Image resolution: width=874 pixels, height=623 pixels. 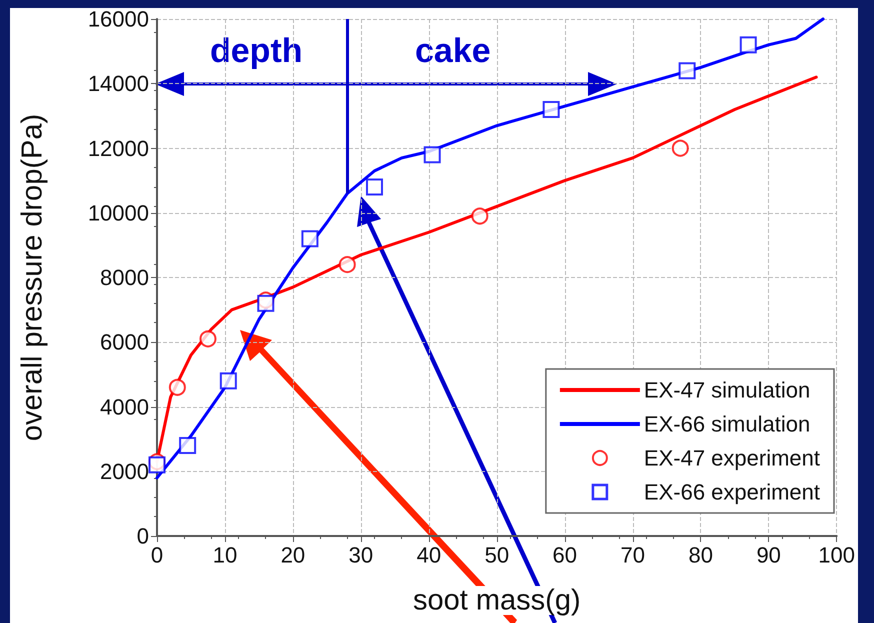 I want to click on x-tick-label: 50, so click(x=497, y=555).